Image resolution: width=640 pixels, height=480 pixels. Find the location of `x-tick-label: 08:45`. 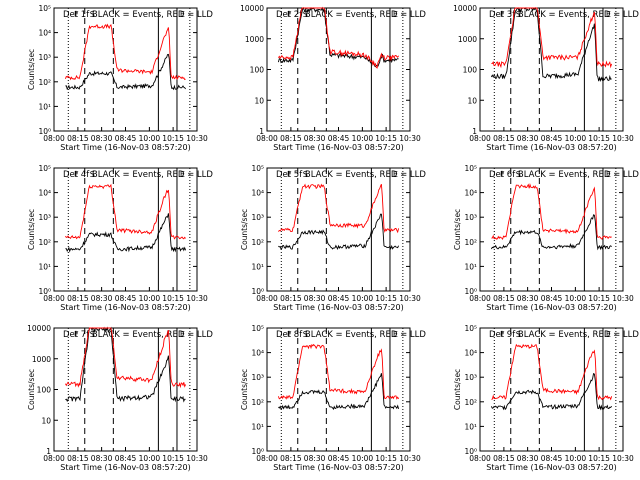

x-tick-label: 08:45 is located at coordinates (552, 138).